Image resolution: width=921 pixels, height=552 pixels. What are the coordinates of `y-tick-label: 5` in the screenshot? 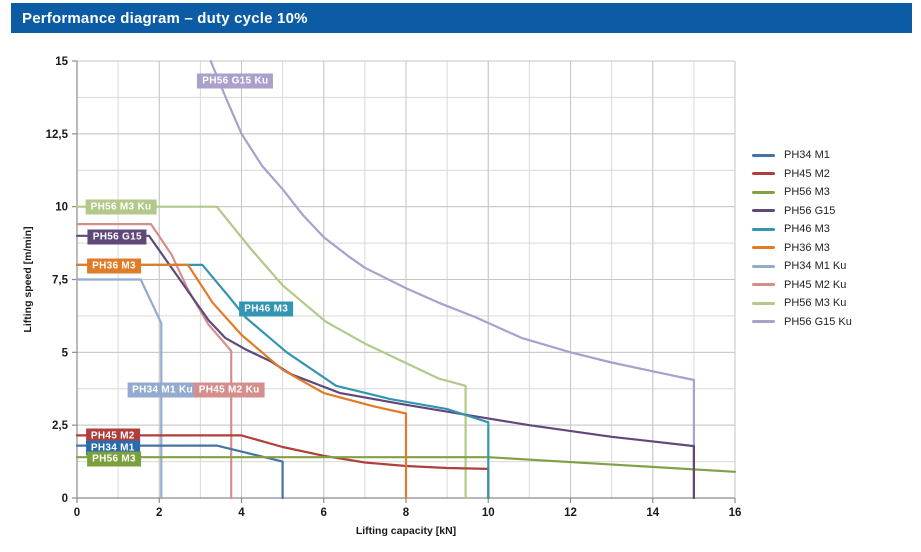 It's located at (65, 353).